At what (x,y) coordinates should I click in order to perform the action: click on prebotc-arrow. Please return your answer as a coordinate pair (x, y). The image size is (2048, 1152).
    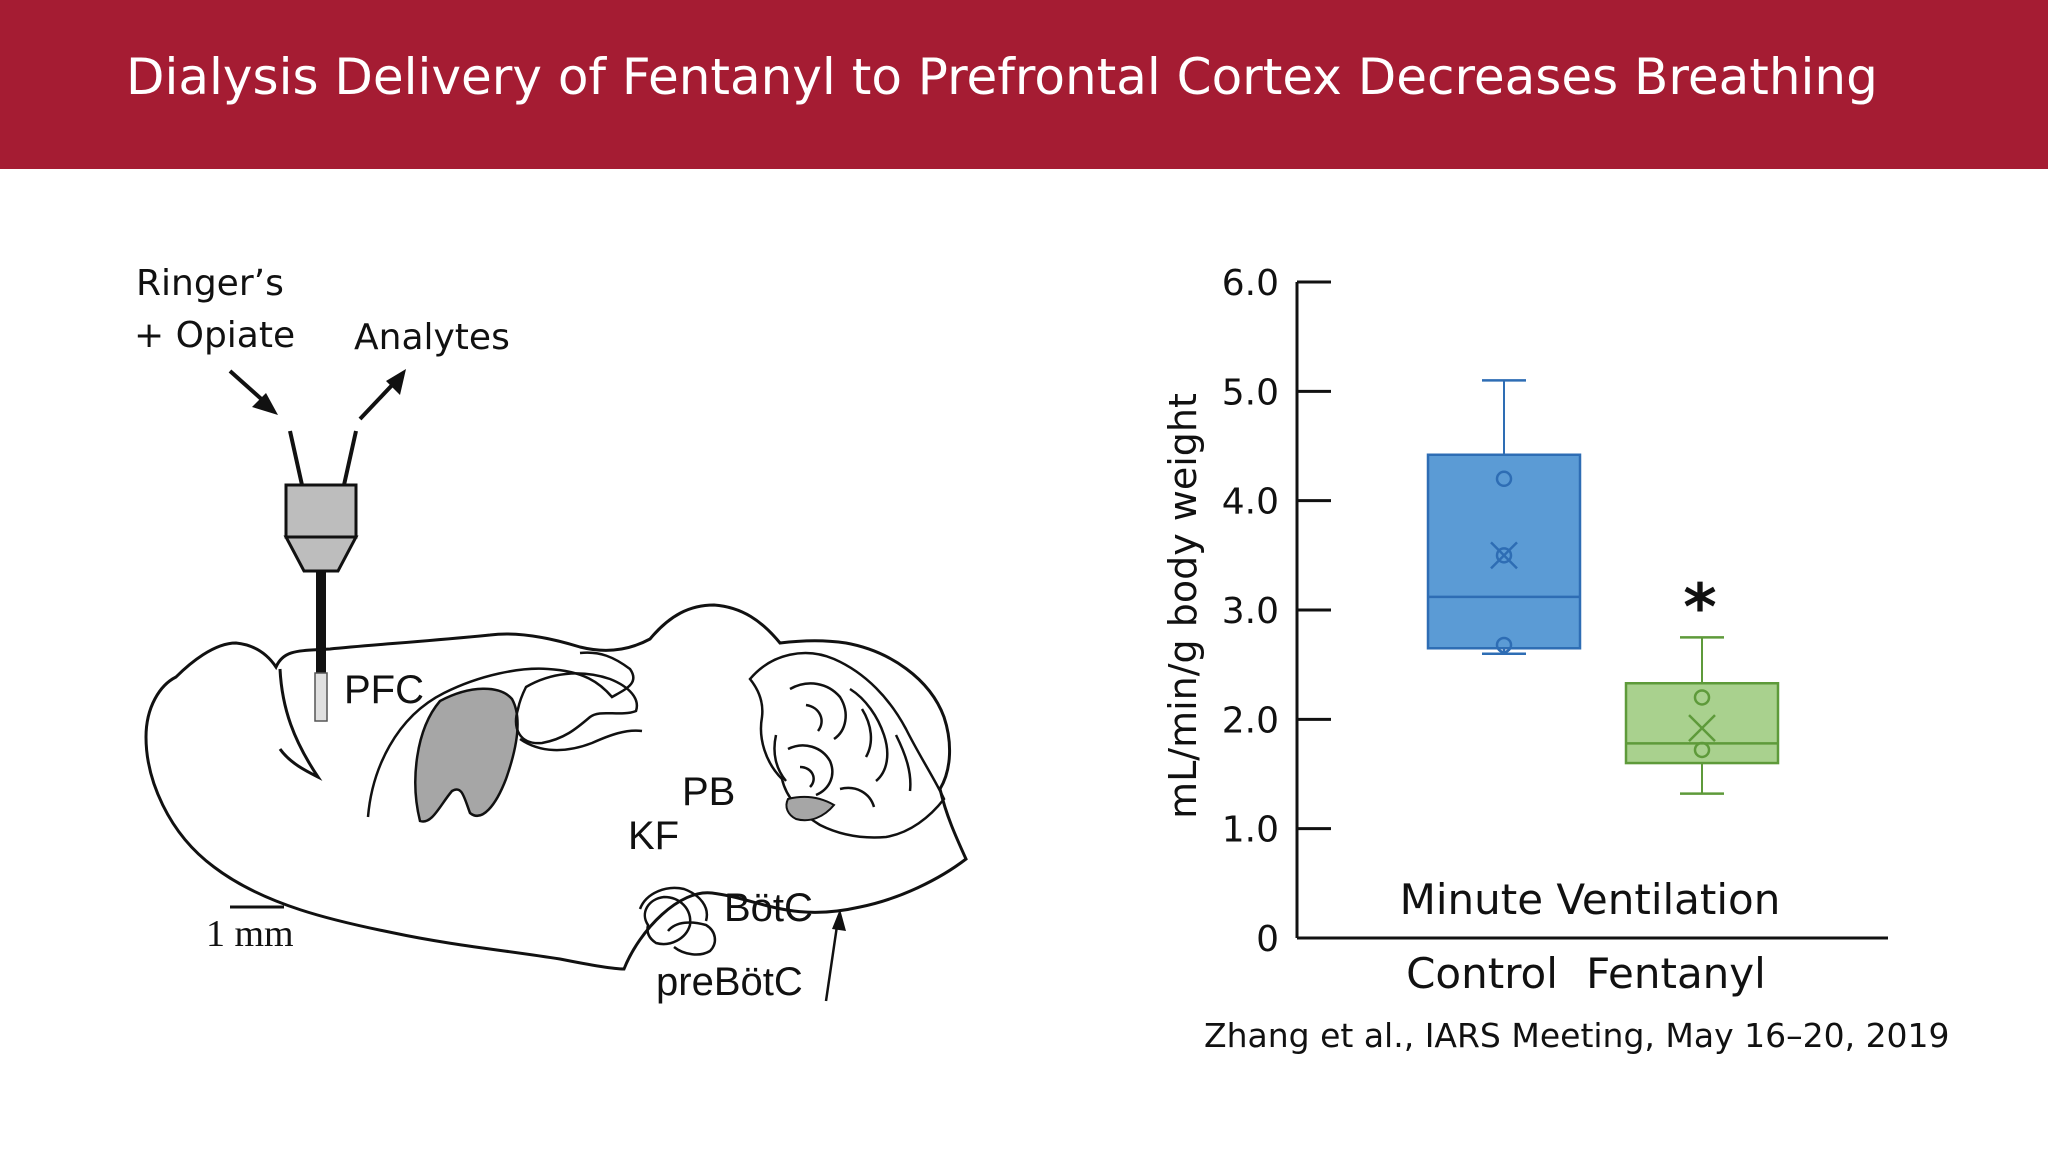
    Looking at the image, I should click on (835, 955).